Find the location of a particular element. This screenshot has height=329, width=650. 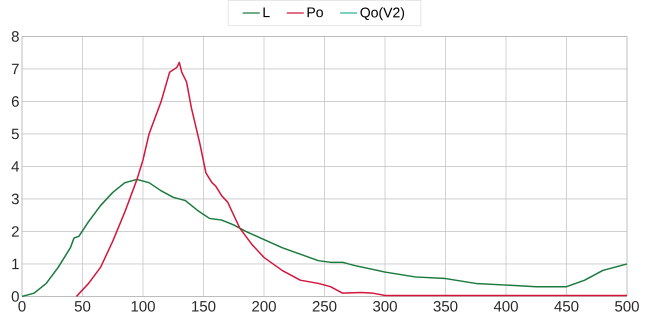

legend-label: Po is located at coordinates (315, 12).